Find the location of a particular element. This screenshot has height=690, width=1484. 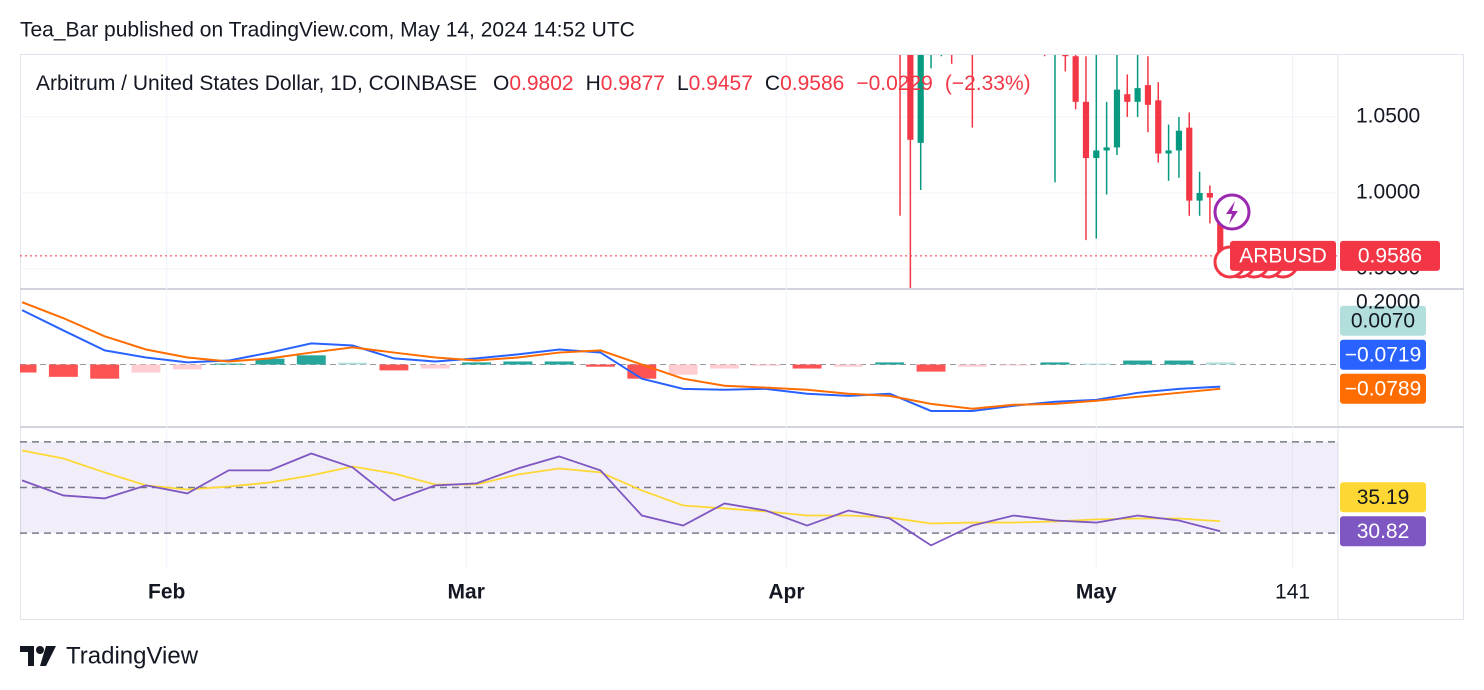

change-percent: (−2.33%) is located at coordinates (987, 83).